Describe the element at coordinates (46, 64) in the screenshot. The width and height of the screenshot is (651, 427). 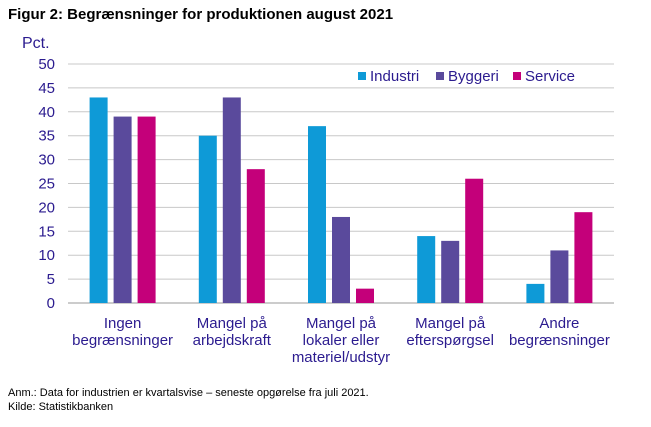
I see `y-tick-label: 50` at that location.